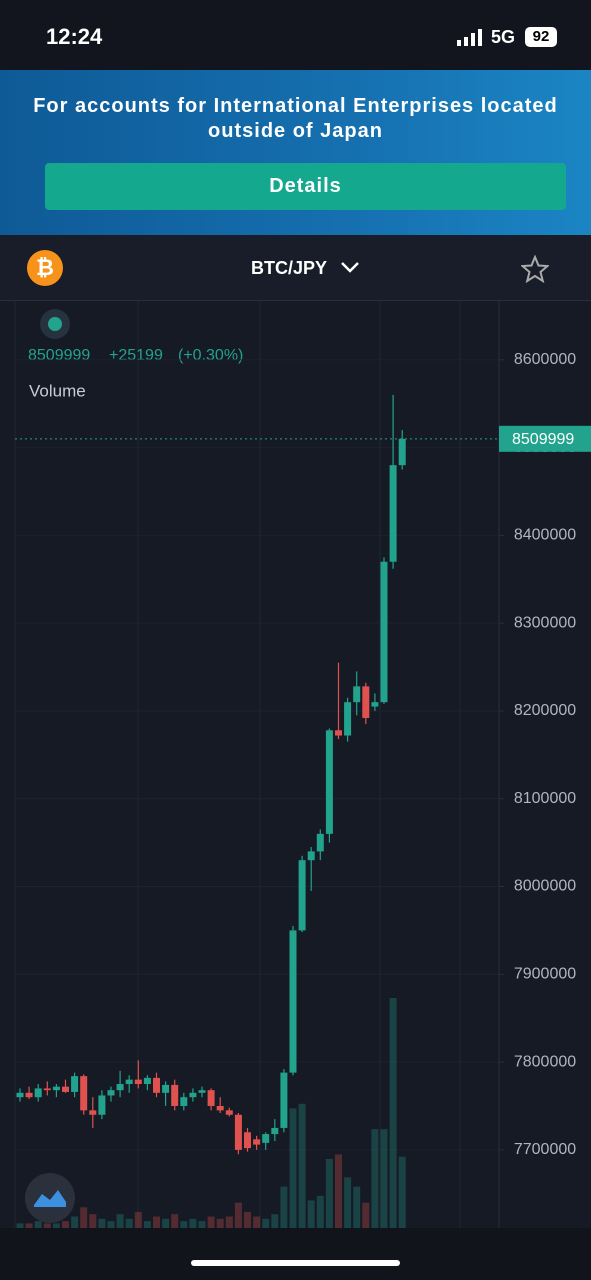  What do you see at coordinates (305, 186) in the screenshot?
I see `details-button: Details` at bounding box center [305, 186].